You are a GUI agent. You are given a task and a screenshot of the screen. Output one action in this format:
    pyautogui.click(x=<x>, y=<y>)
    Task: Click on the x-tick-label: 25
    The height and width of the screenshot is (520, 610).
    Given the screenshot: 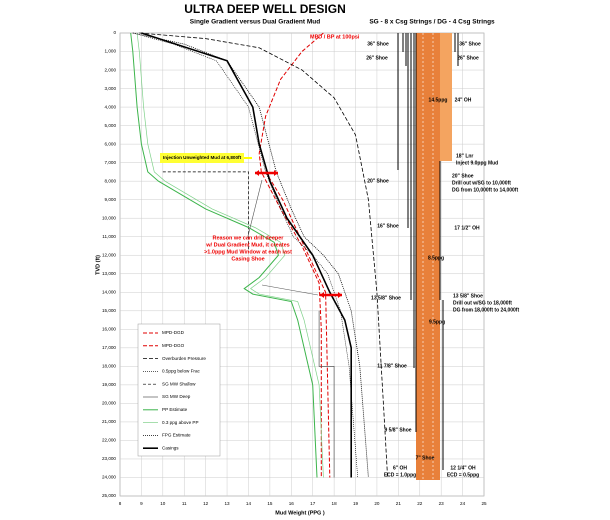 What is the action you would take?
    pyautogui.click(x=484, y=503)
    